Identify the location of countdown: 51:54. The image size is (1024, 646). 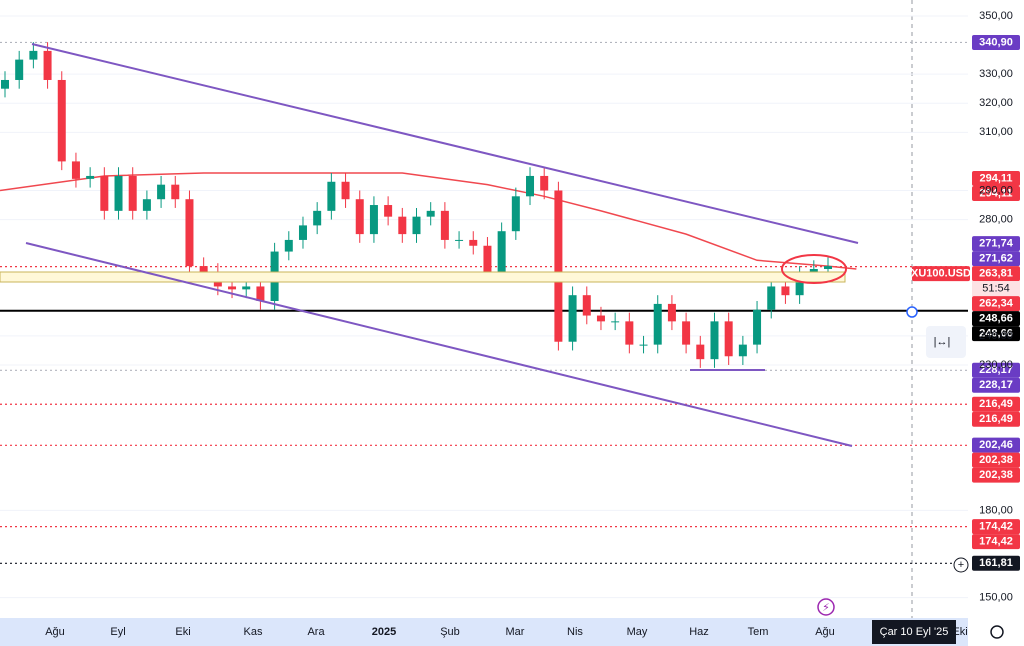
(996, 289).